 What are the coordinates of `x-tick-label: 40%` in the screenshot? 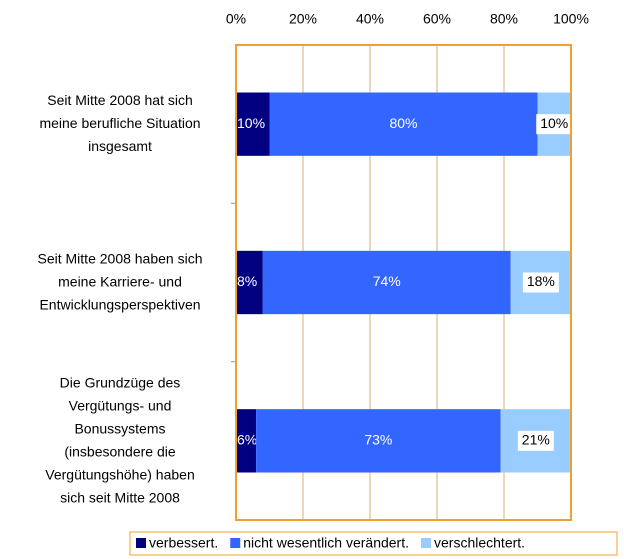 It's located at (370, 19).